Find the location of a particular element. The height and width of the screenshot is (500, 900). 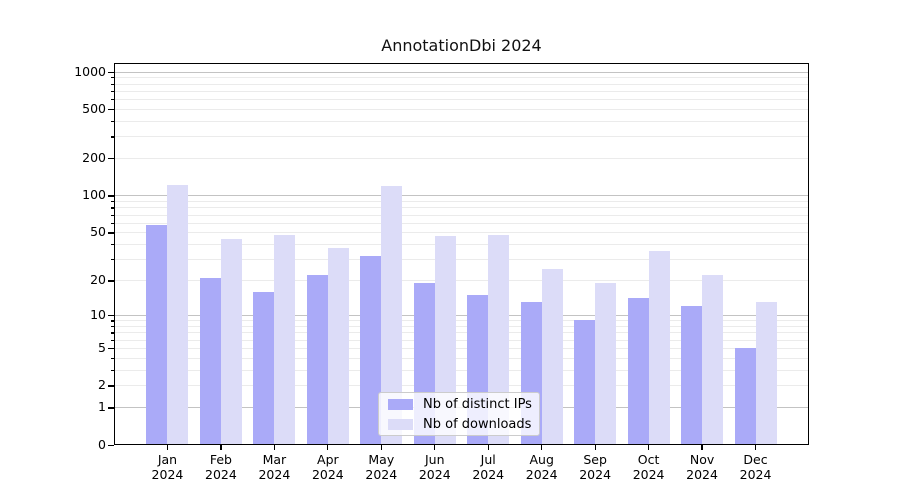

x-tick-label: Feb 2024 is located at coordinates (221, 467).